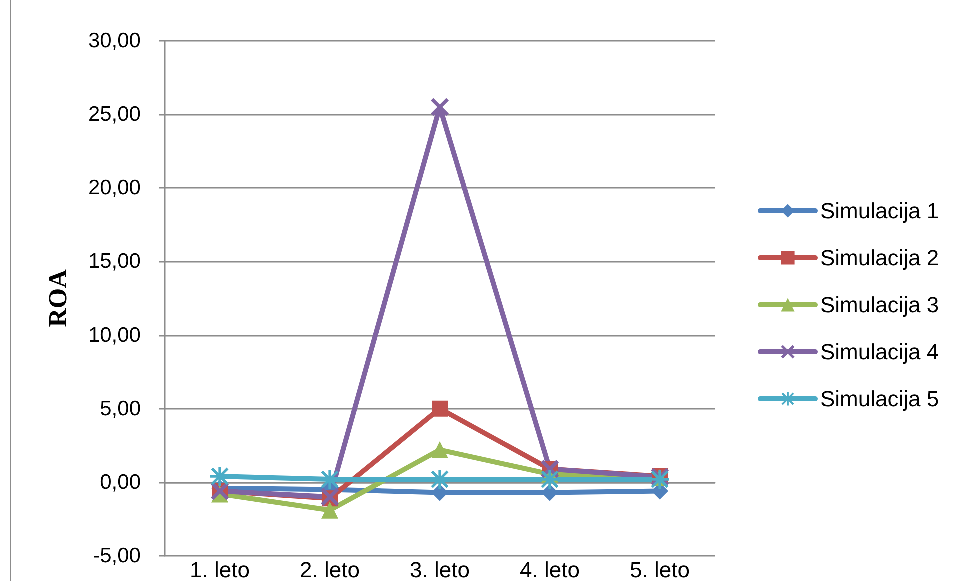  What do you see at coordinates (120, 408) in the screenshot?
I see `y-tick-label: 5,00` at bounding box center [120, 408].